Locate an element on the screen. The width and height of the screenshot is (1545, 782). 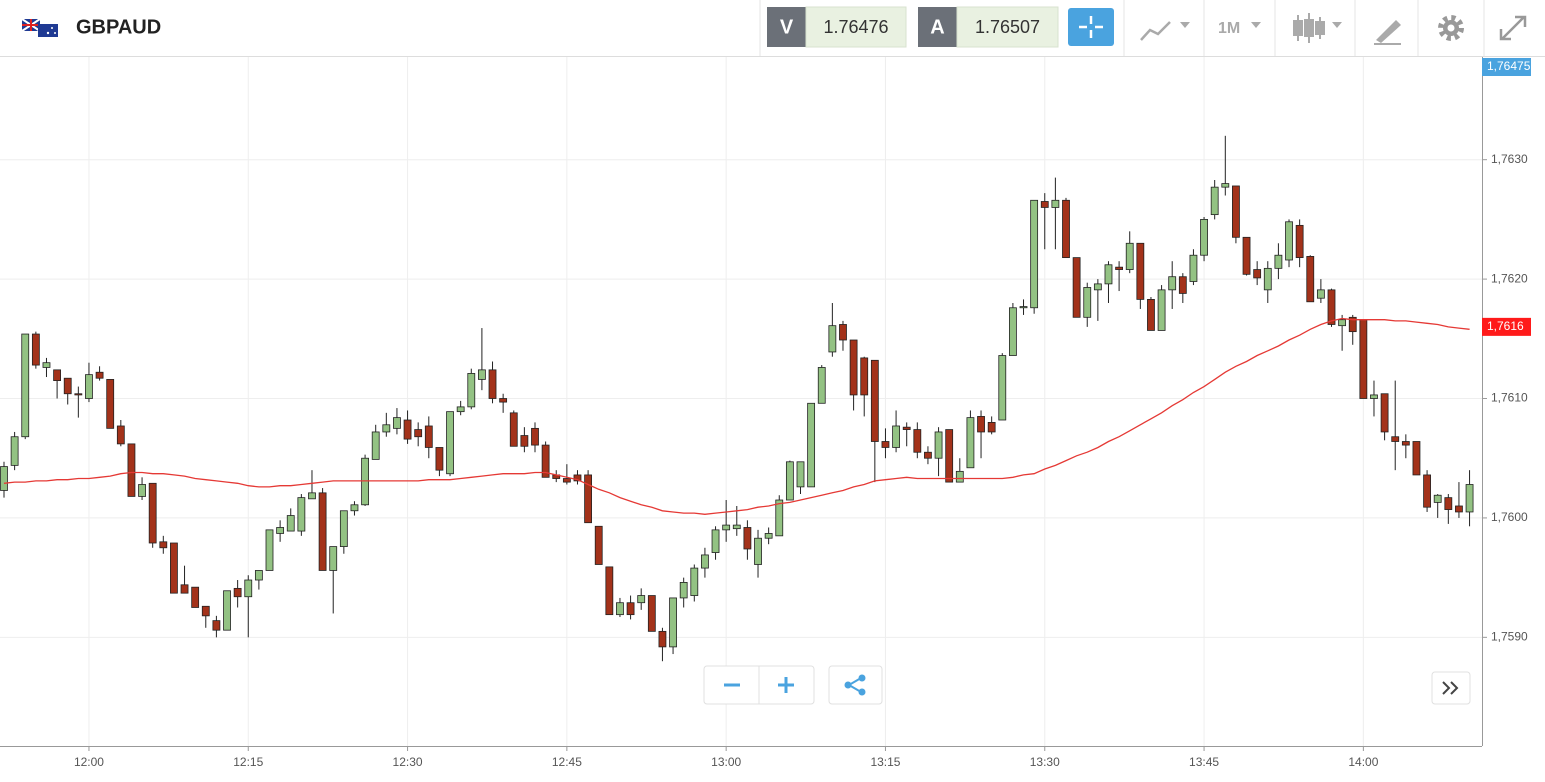
scroll-right-button is located at coordinates (1451, 688).